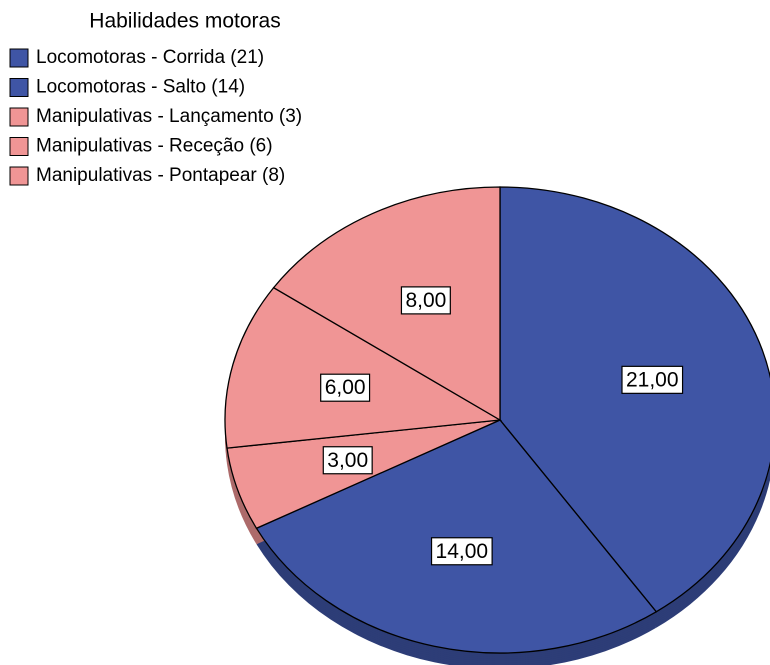 The width and height of the screenshot is (770, 665). I want to click on value-label-group: 3,00, so click(347, 460).